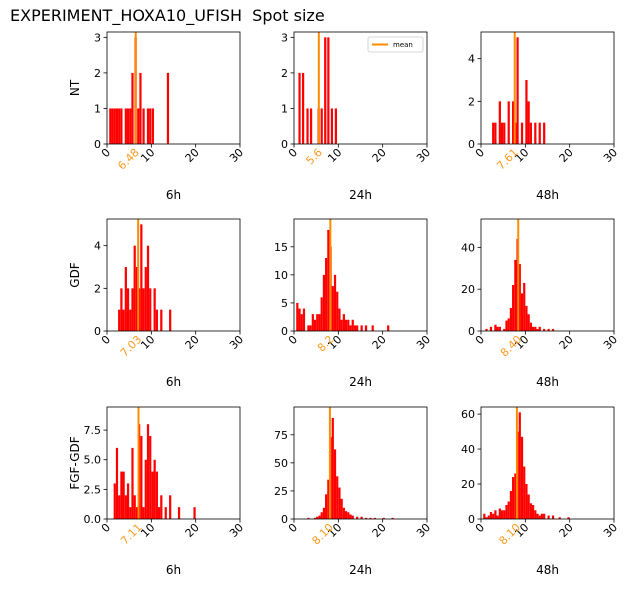 The image size is (635, 590). What do you see at coordinates (131, 346) in the screenshot?
I see `mean-value-label: 7.03` at bounding box center [131, 346].